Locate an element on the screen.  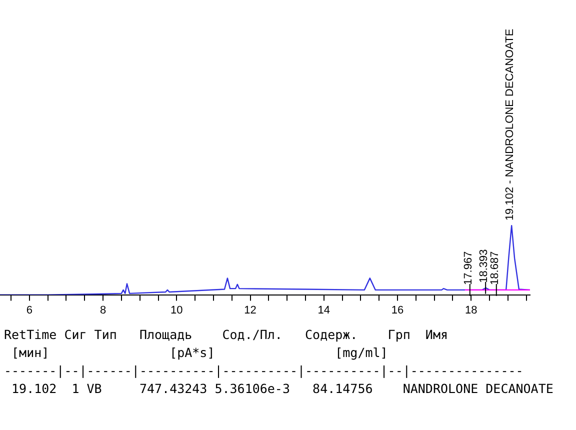
annotation: 19.102 - NANDROLONE DECANOATE is located at coordinates (510, 124).